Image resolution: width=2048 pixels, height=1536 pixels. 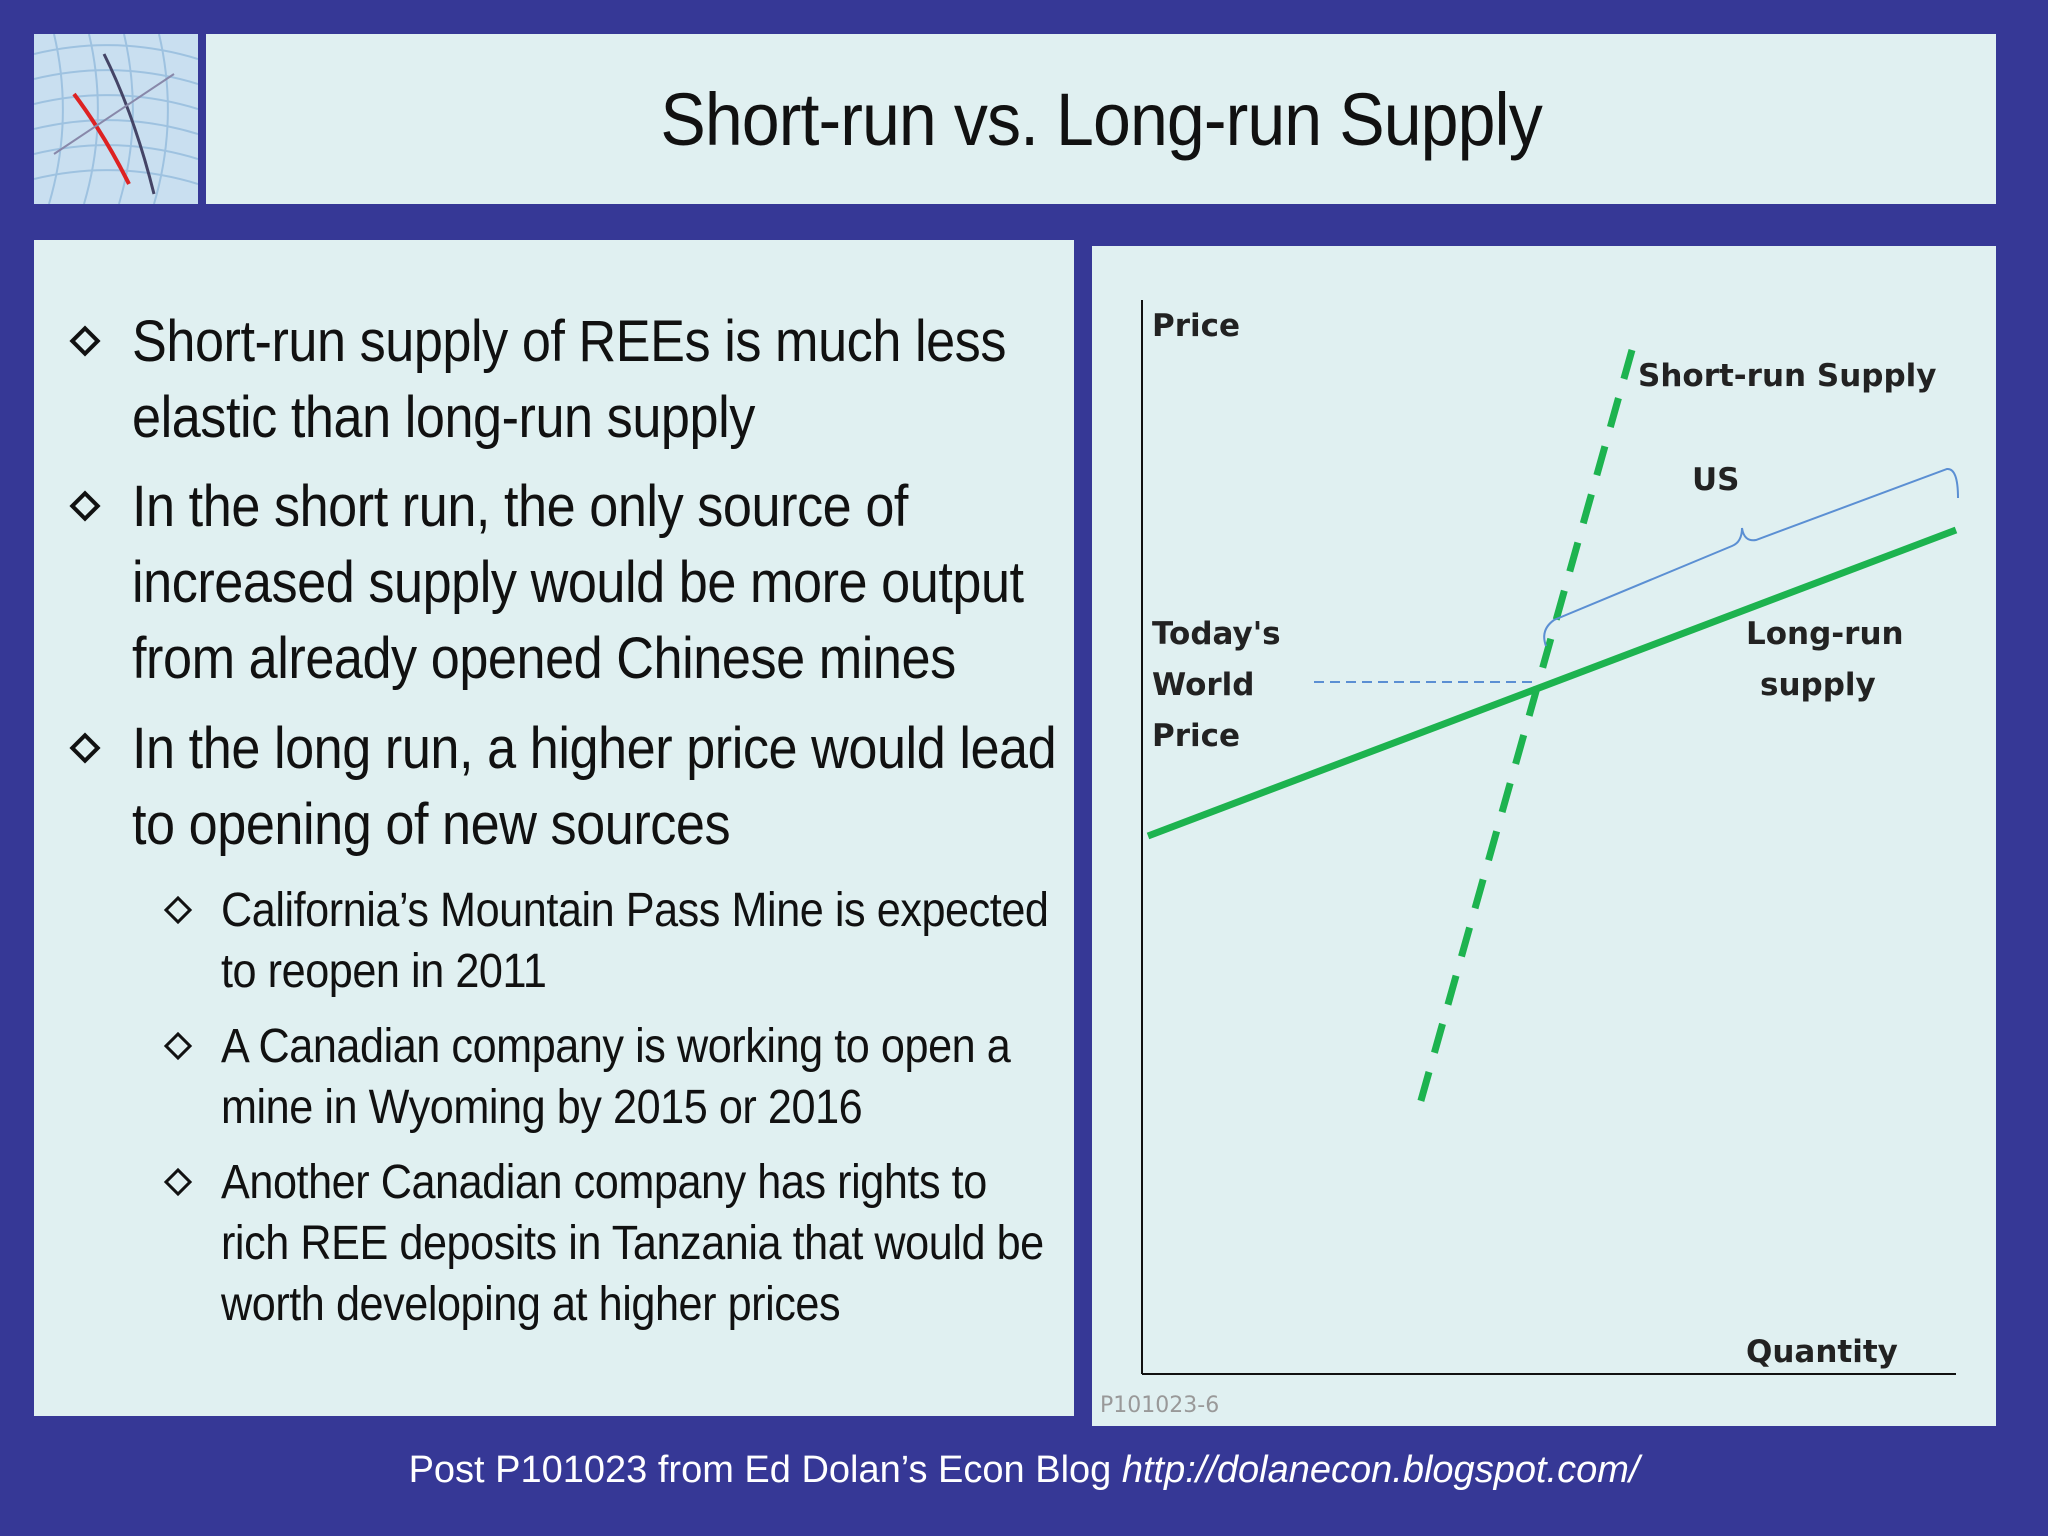 What do you see at coordinates (760, 1470) in the screenshot?
I see `footer-text: Post P101023 from Ed Dolan’s Econ Blog` at bounding box center [760, 1470].